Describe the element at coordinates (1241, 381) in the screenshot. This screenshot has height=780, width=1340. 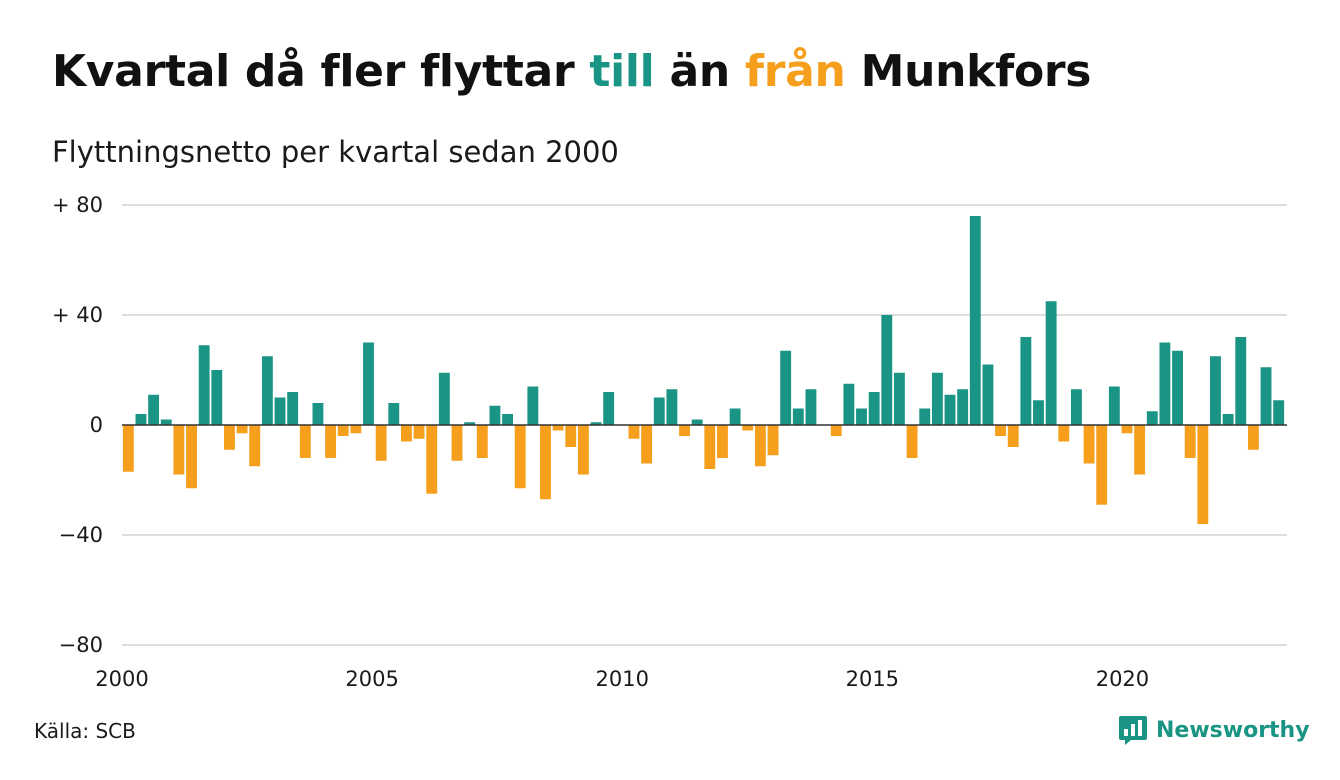
I see `bar-2022K1` at that location.